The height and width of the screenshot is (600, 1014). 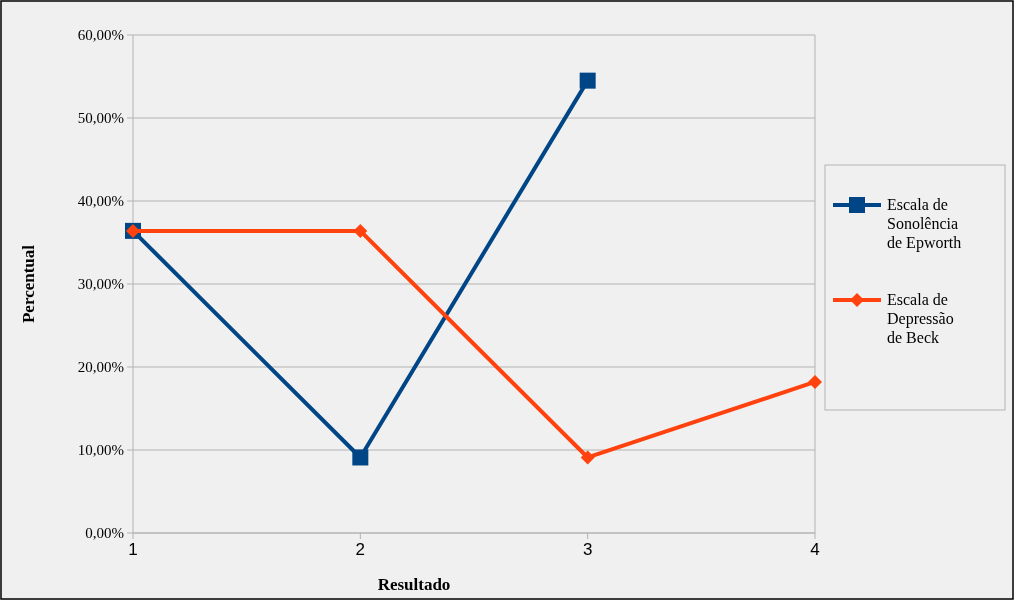 What do you see at coordinates (100, 35) in the screenshot?
I see `y-tick-label: 60,00%` at bounding box center [100, 35].